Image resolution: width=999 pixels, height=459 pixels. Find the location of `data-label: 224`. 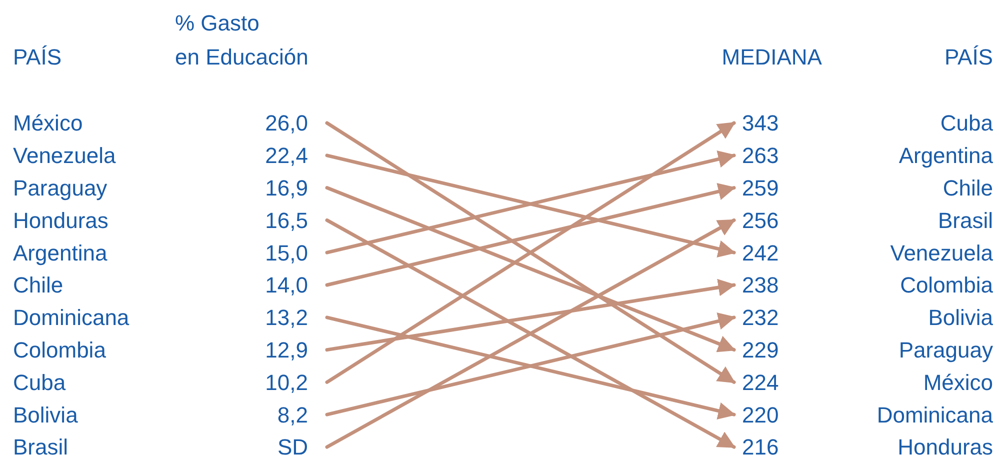

data-label: 224 is located at coordinates (760, 382).